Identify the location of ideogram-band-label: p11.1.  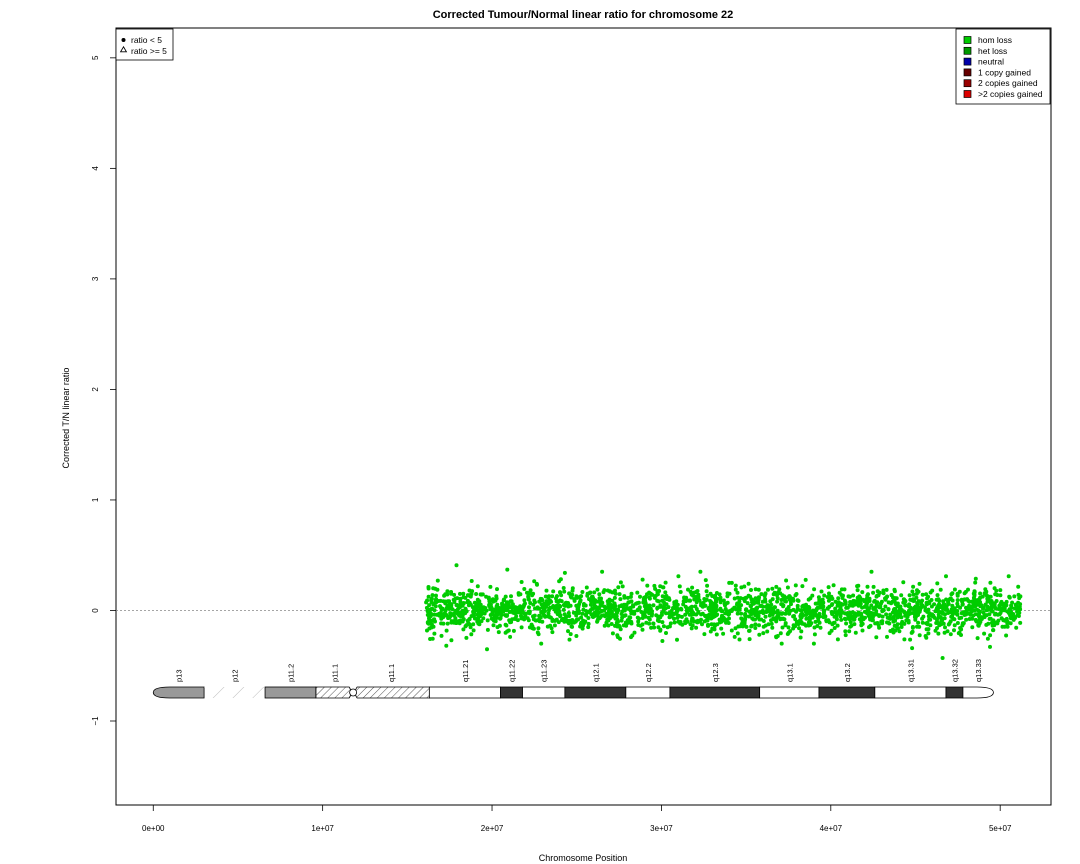
(335, 673).